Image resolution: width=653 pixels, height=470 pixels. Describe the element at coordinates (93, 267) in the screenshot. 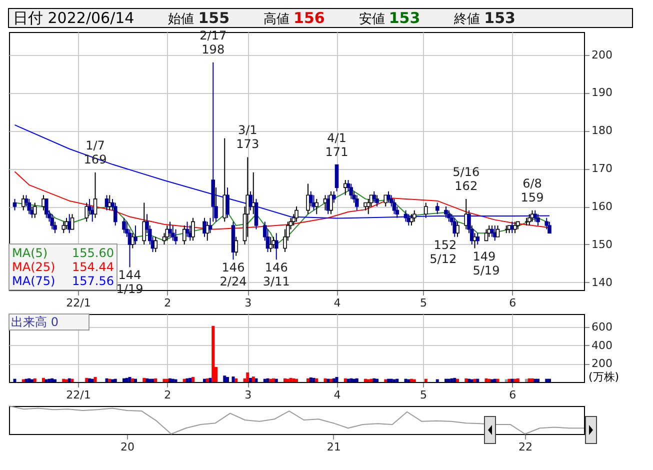

I see `annotation: 154.44` at that location.